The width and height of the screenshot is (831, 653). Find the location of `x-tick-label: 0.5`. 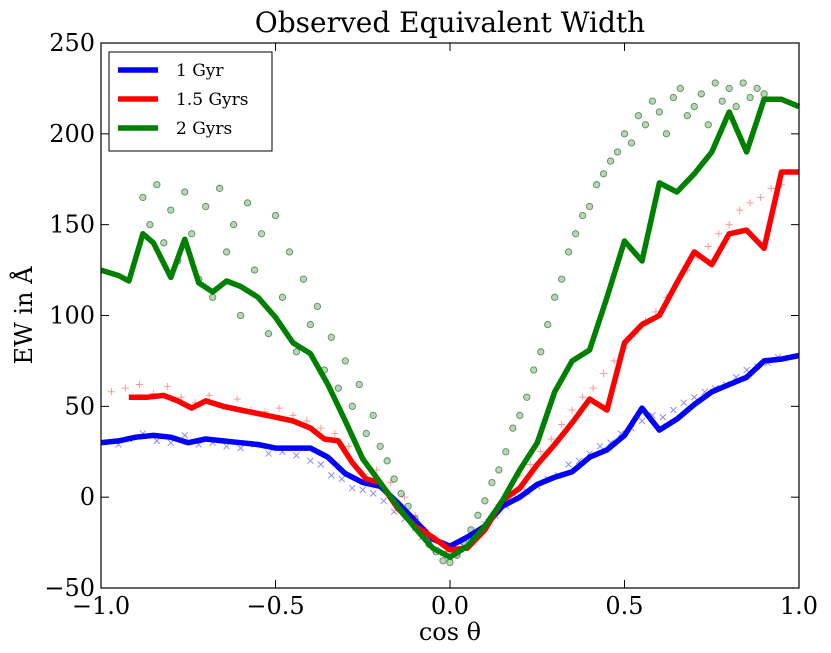

x-tick-label: 0.5 is located at coordinates (624, 606).